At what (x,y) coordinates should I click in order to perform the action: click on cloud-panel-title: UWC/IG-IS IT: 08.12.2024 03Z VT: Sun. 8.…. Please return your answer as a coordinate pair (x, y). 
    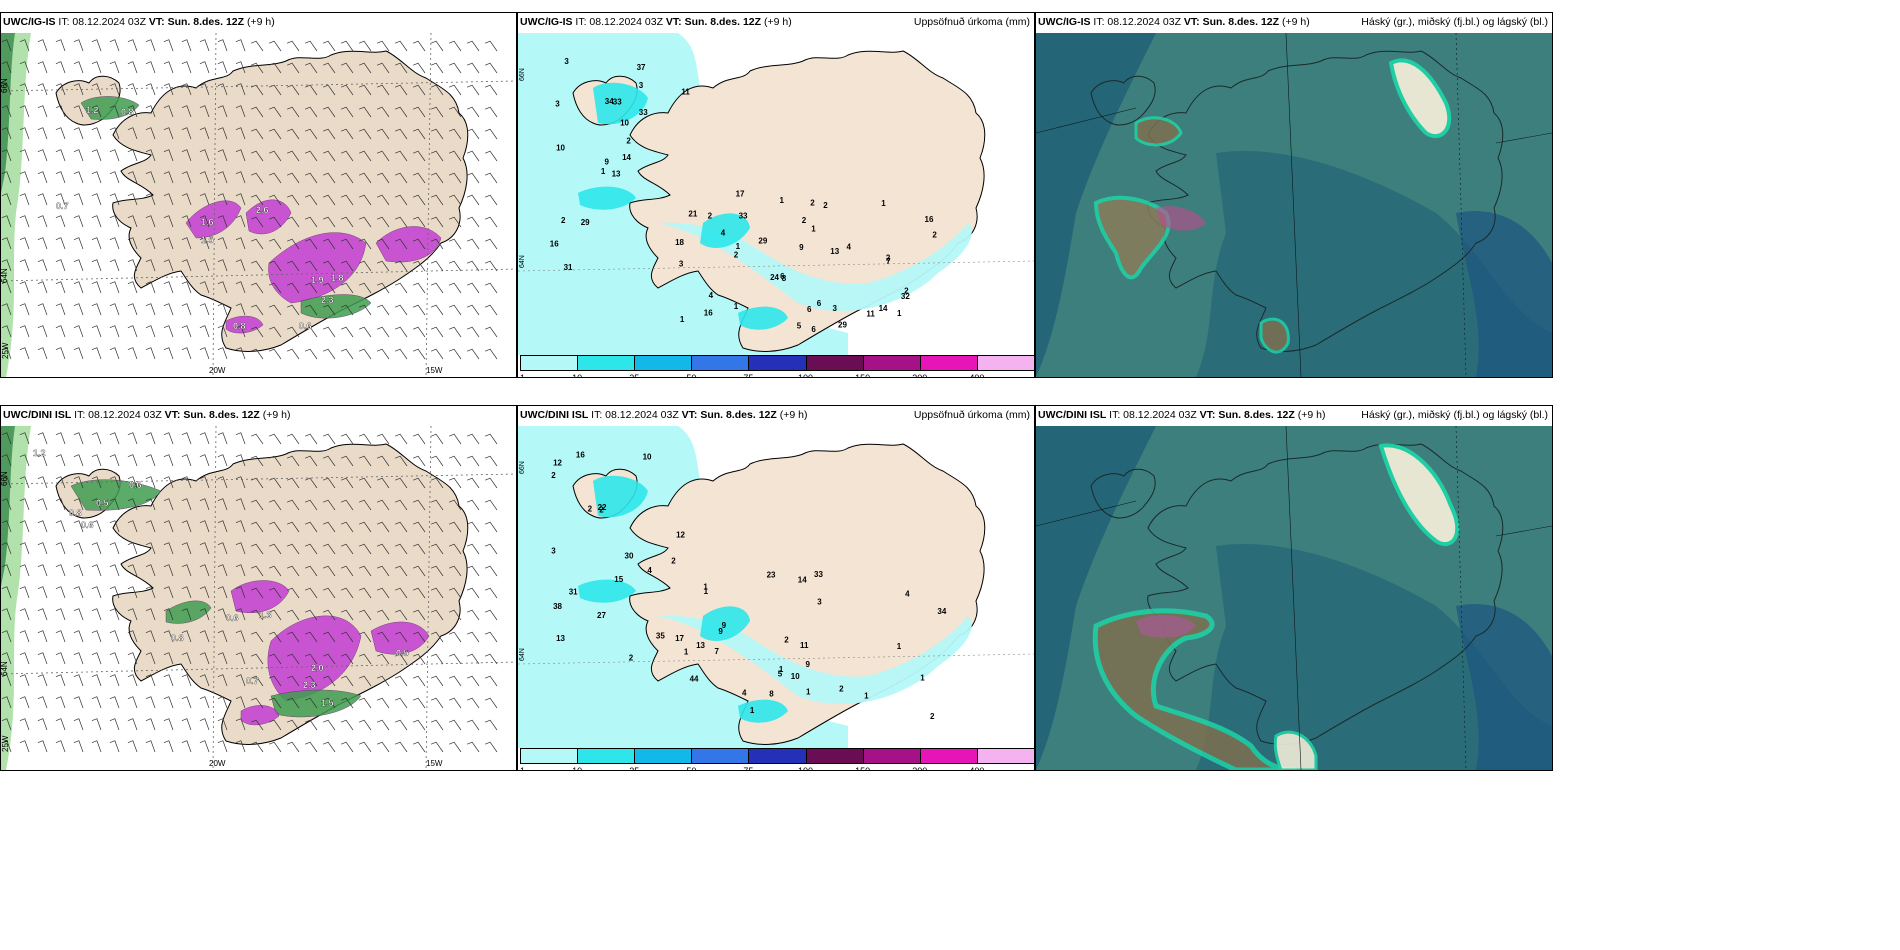
    Looking at the image, I should click on (1174, 22).